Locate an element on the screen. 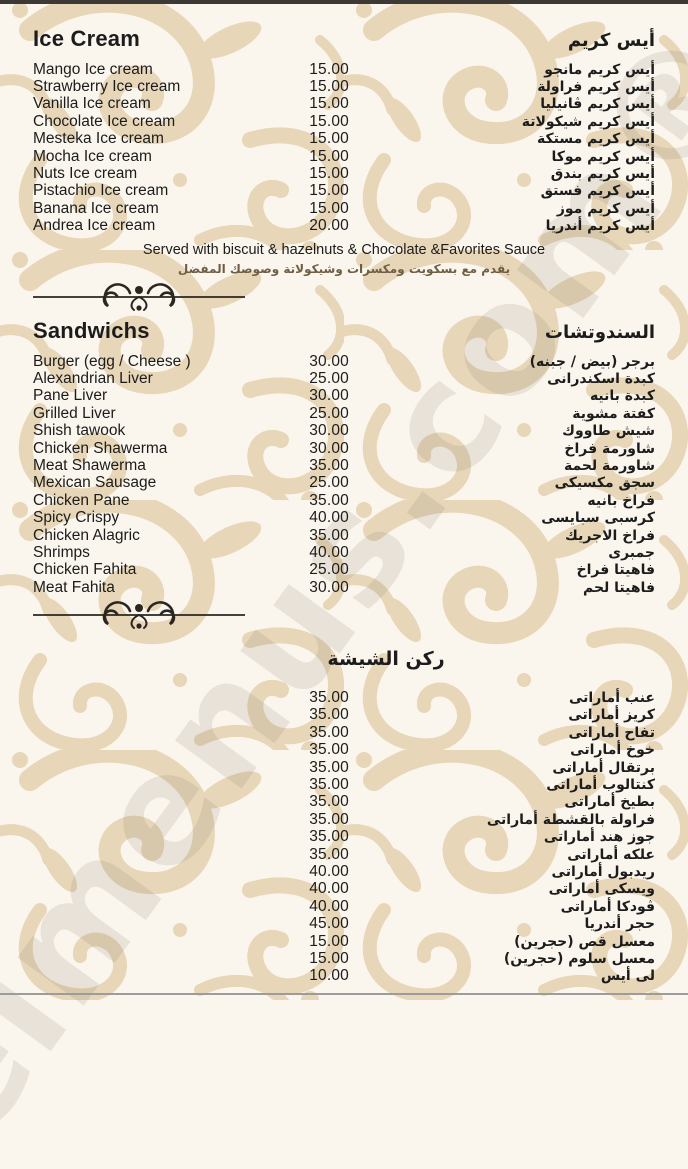 Image resolution: width=688 pixels, height=1169 pixels. item-name-en: Mango Ice cream is located at coordinates (93, 69).